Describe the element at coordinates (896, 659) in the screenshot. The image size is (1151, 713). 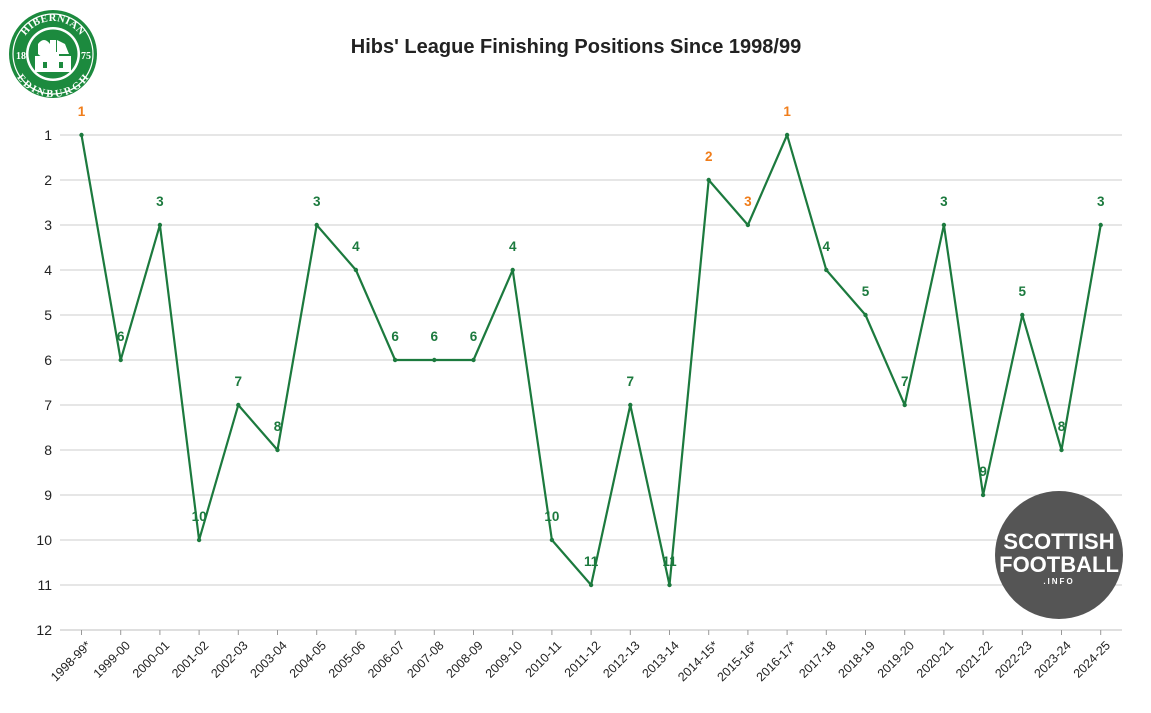
I see `x-tick-label: 2019-20` at that location.